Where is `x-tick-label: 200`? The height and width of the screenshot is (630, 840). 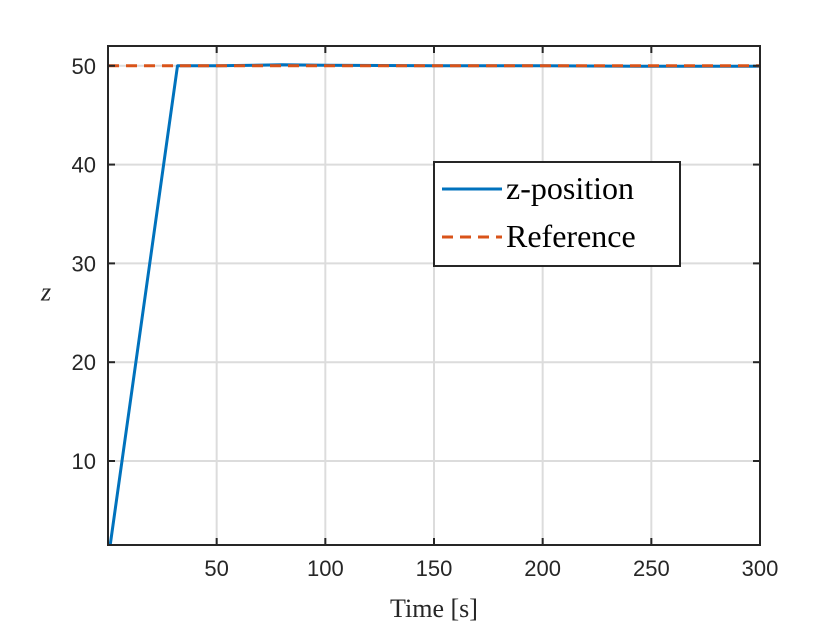
x-tick-label: 200 is located at coordinates (542, 568).